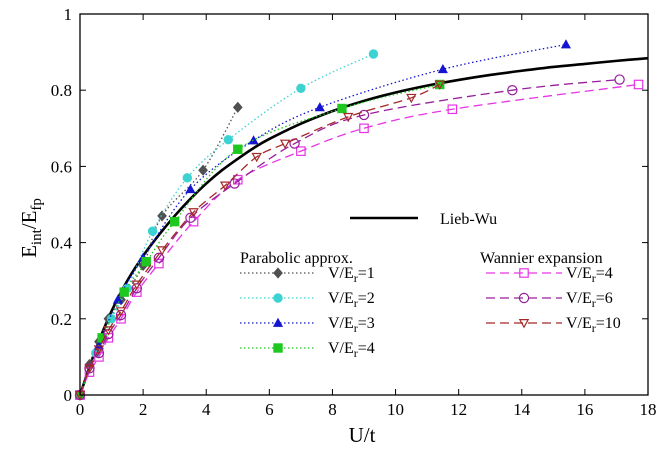  I want to click on legend-lieb-wu-label: Lieb-Wu, so click(468, 219).